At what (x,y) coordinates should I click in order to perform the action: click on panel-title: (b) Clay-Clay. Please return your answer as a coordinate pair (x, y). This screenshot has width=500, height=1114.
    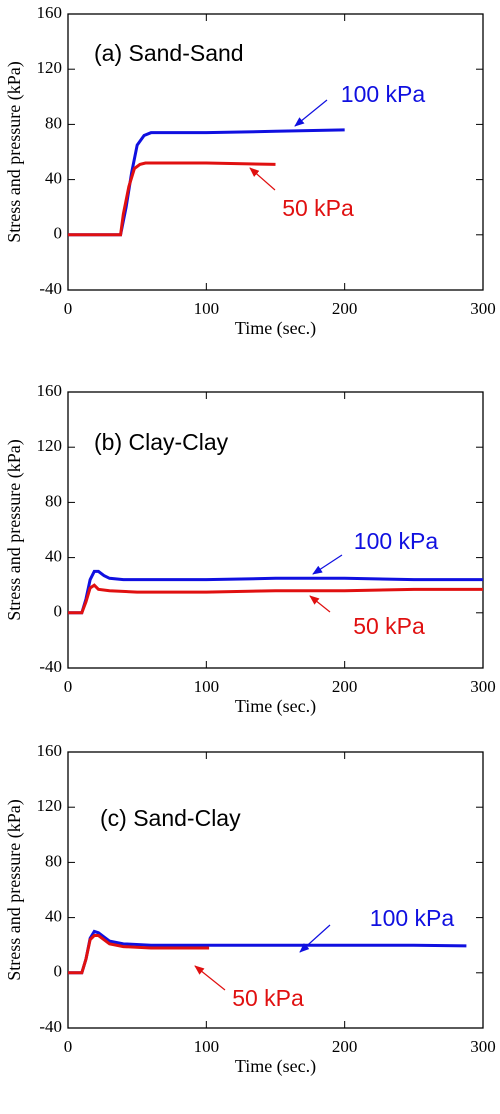
    Looking at the image, I should click on (161, 442).